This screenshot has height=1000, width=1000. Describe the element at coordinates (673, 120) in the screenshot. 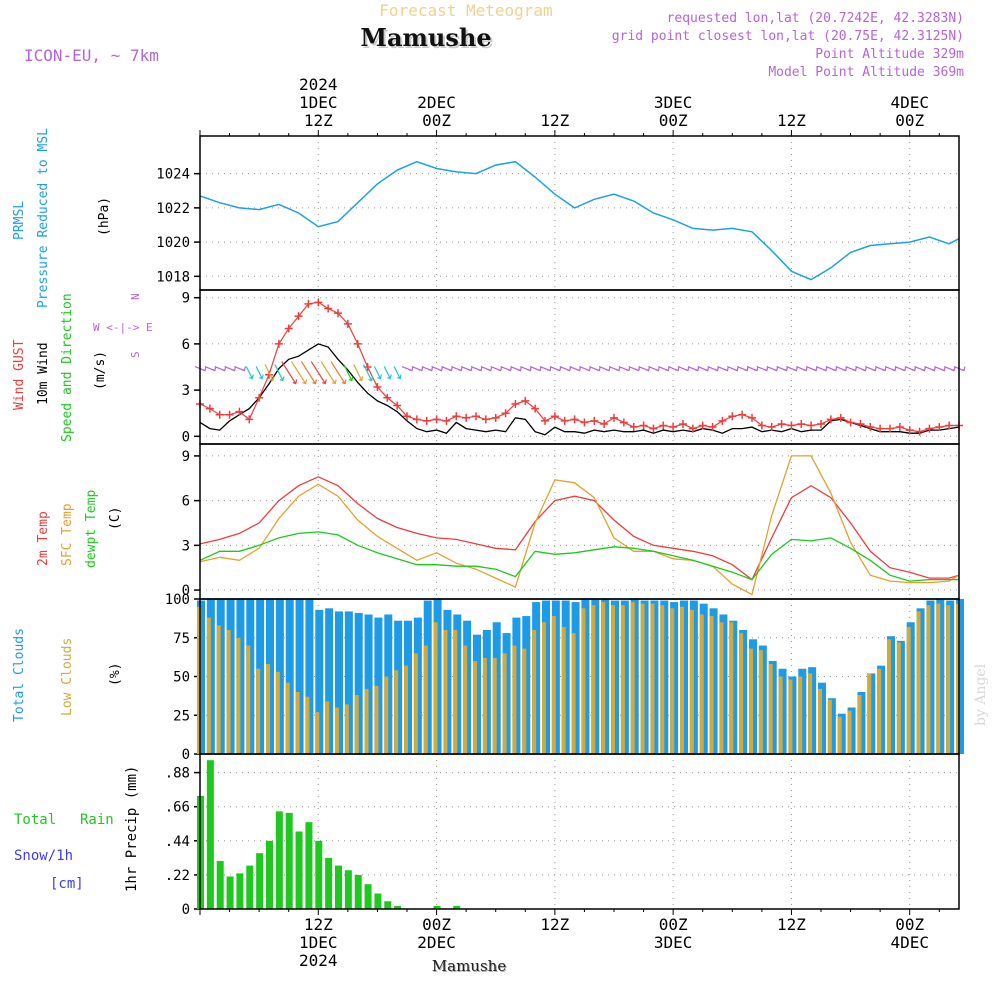

I see `top-axis-label: 00Z` at that location.